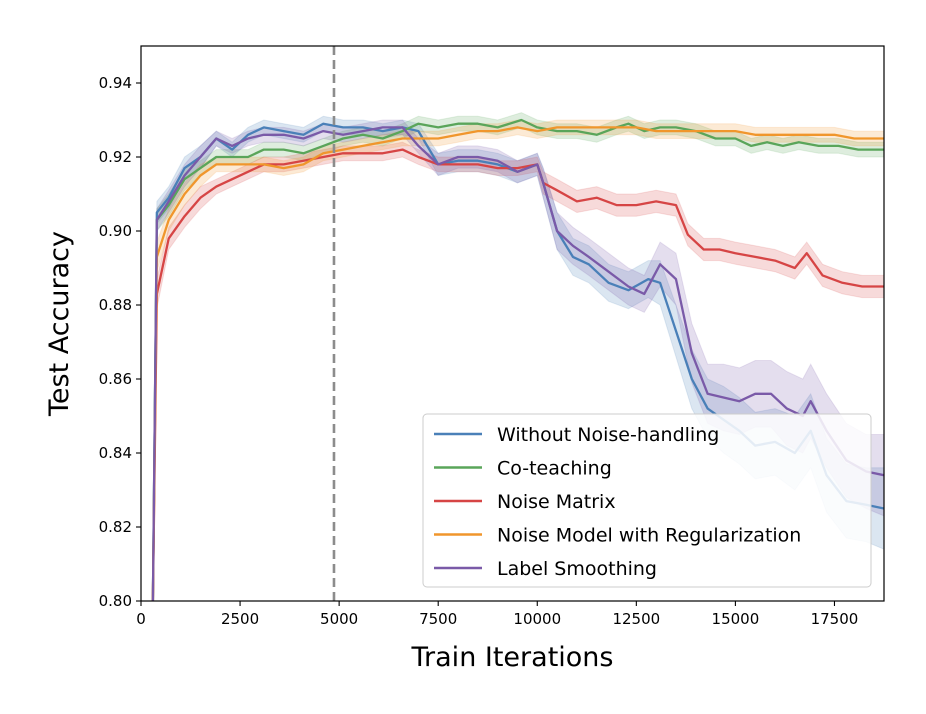 The image size is (926, 714). Describe the element at coordinates (59, 324) in the screenshot. I see `y-axis-title: Test Accuracy` at that location.